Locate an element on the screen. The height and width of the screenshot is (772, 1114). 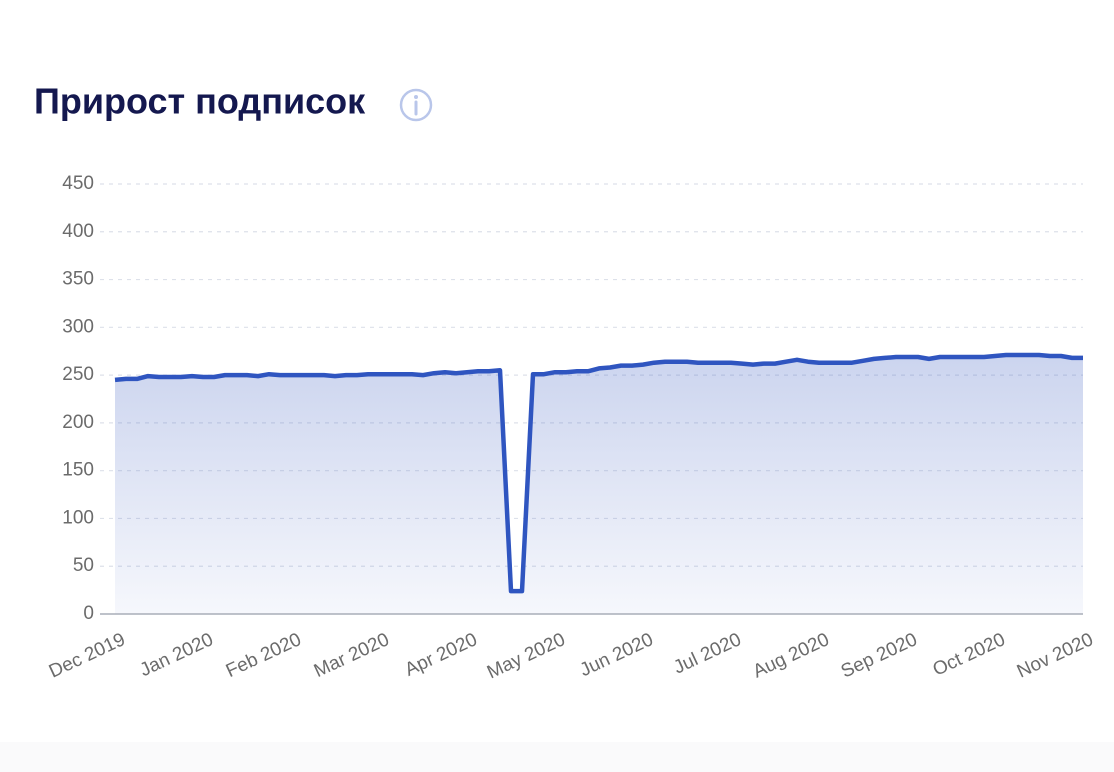
y-tick-label: 200 is located at coordinates (78, 422).